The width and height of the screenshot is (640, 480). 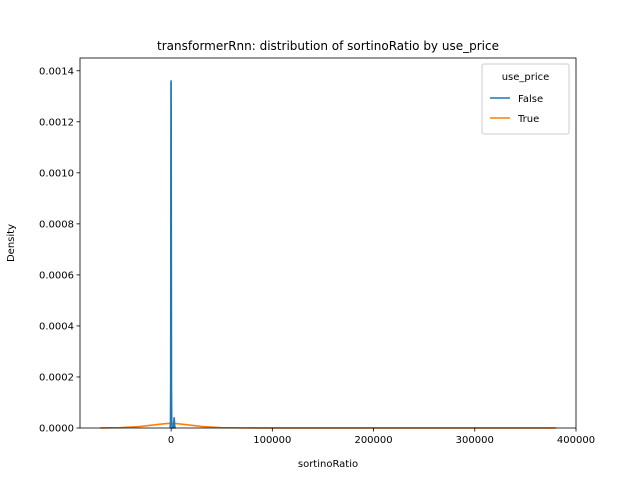 I want to click on y-tick-label: 0.0010, so click(x=56, y=173).